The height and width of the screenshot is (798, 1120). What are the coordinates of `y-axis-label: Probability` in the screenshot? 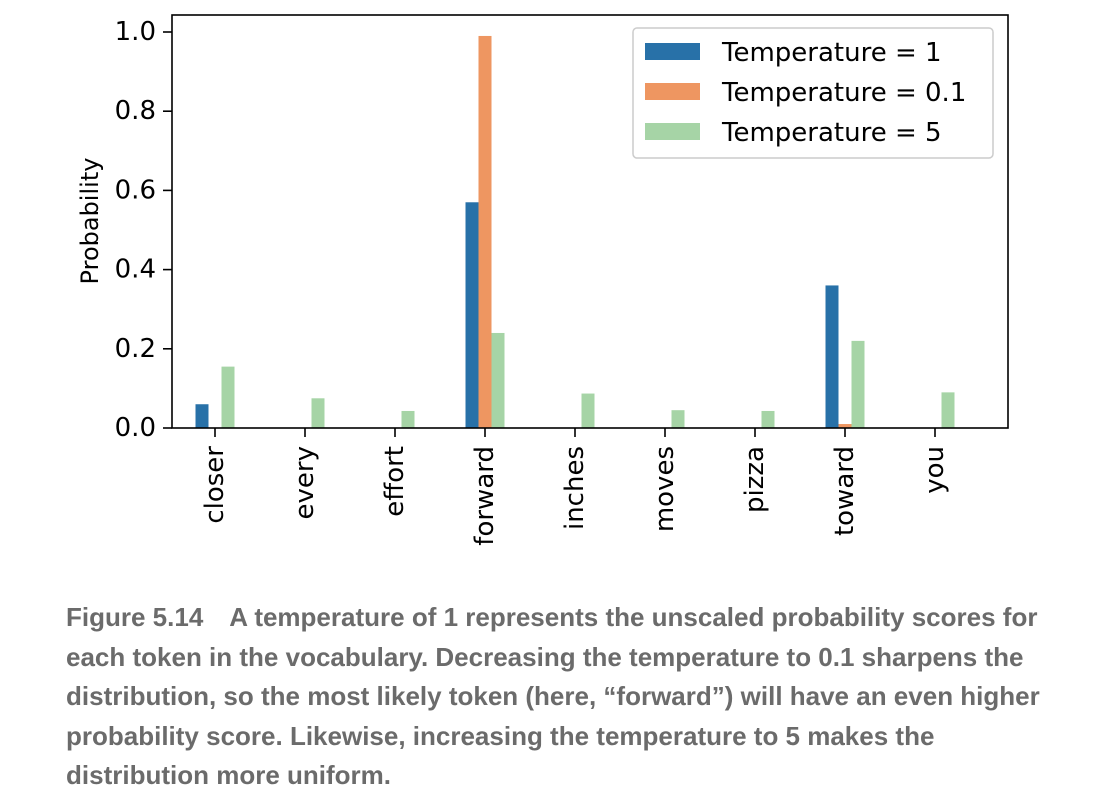 It's located at (90, 221).